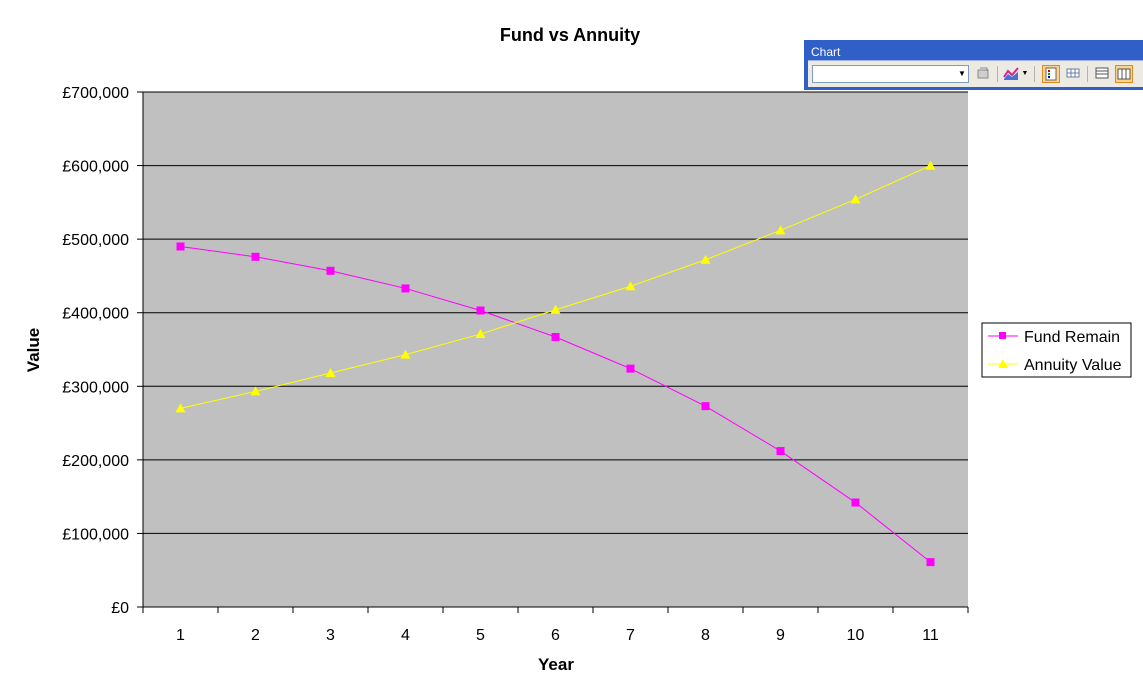 This screenshot has width=1143, height=688. I want to click on chart-objects-dropdown: ▼, so click(890, 74).